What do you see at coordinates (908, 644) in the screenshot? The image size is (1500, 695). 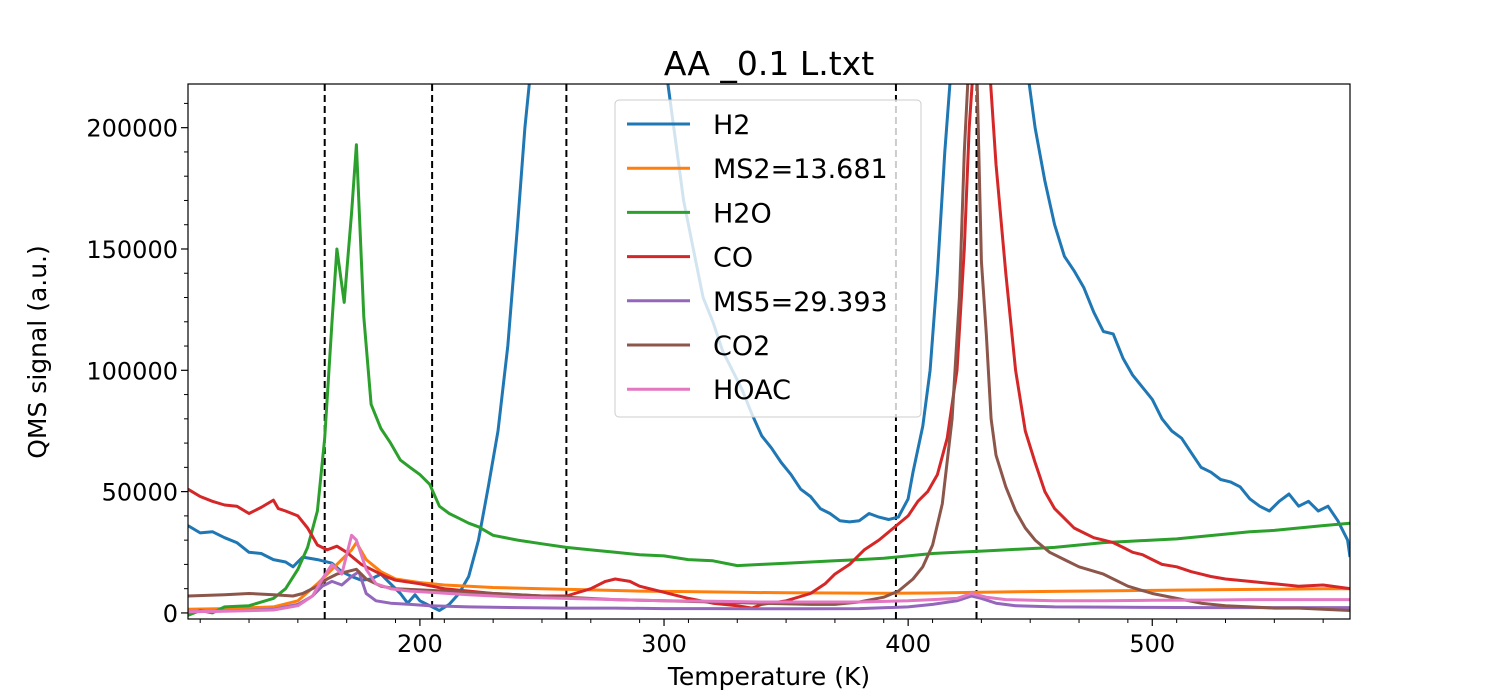 I see `x-tick-label: 400` at bounding box center [908, 644].